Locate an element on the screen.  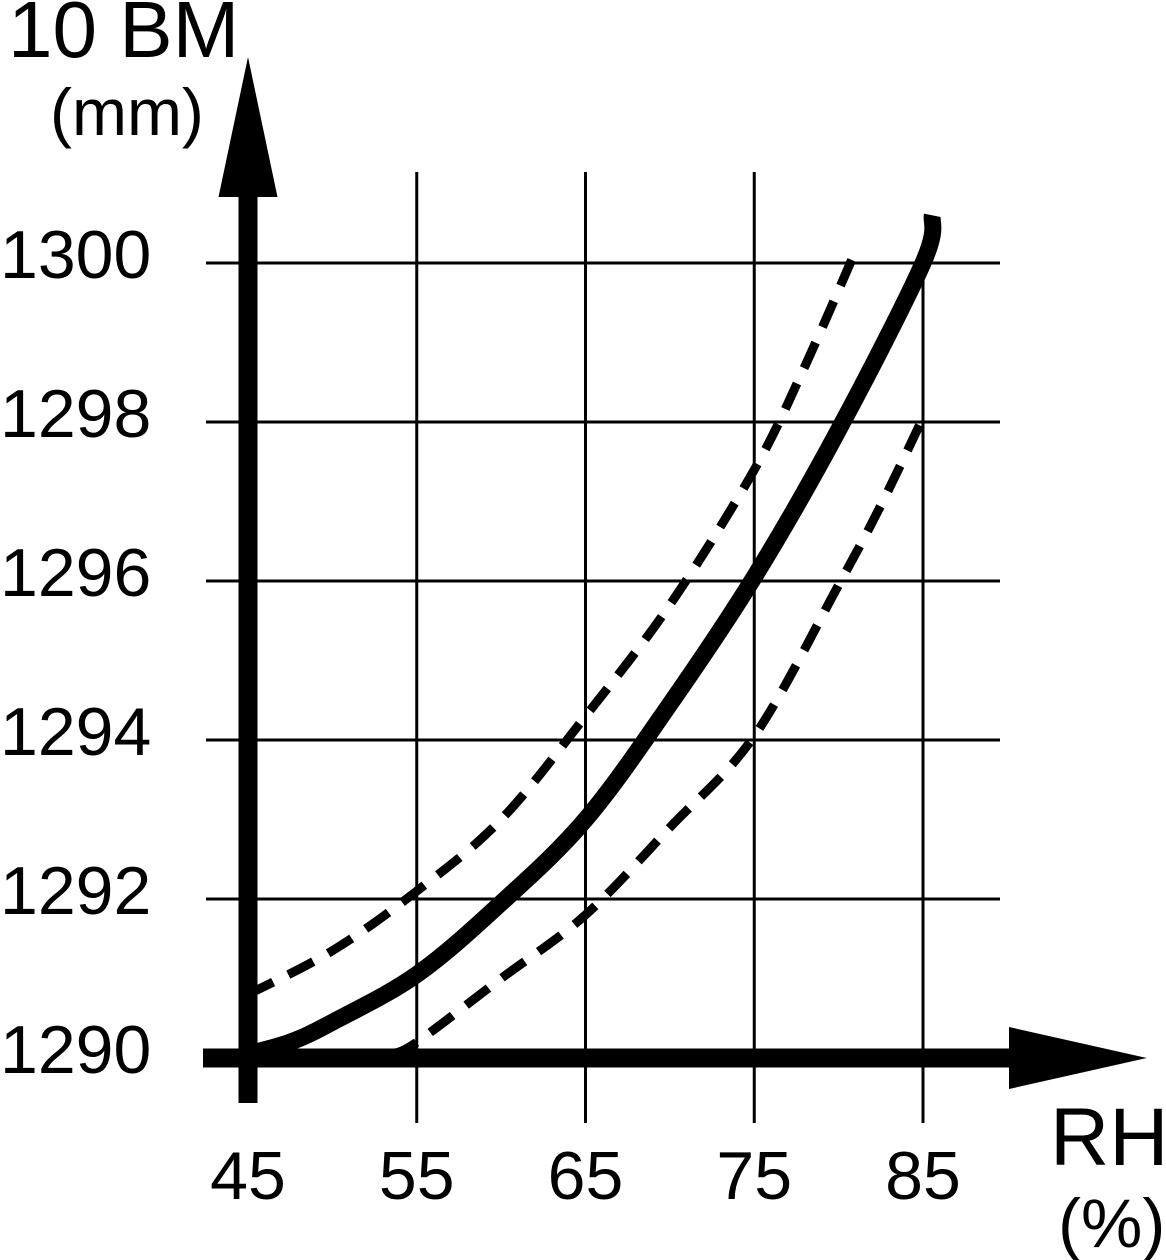
y-tick-label-1296: 1296 is located at coordinates (76, 573).